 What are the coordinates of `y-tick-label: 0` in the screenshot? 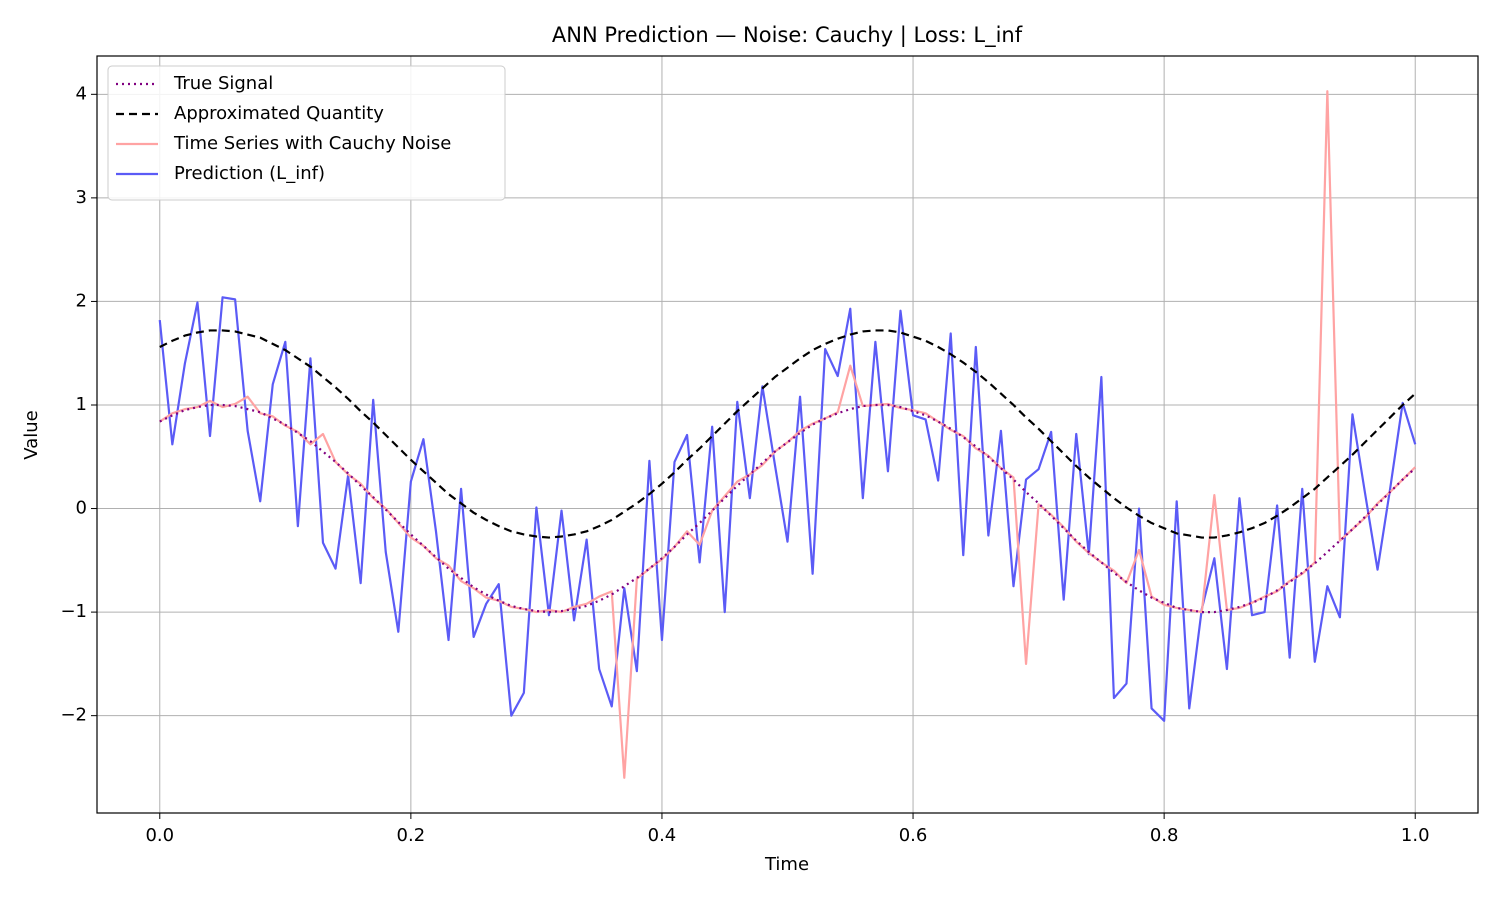 It's located at (81, 508).